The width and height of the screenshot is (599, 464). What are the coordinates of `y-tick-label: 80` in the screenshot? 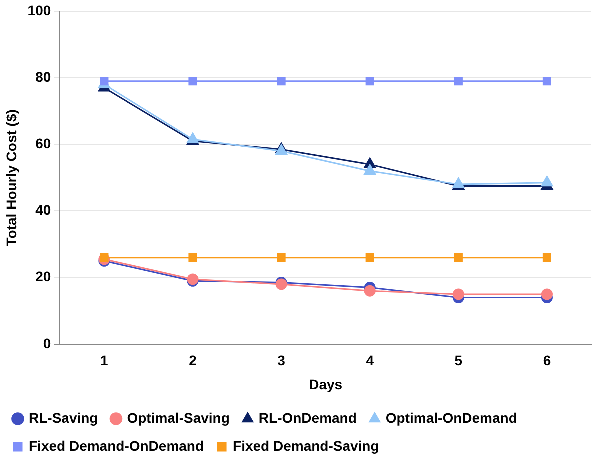 It's located at (44, 76).